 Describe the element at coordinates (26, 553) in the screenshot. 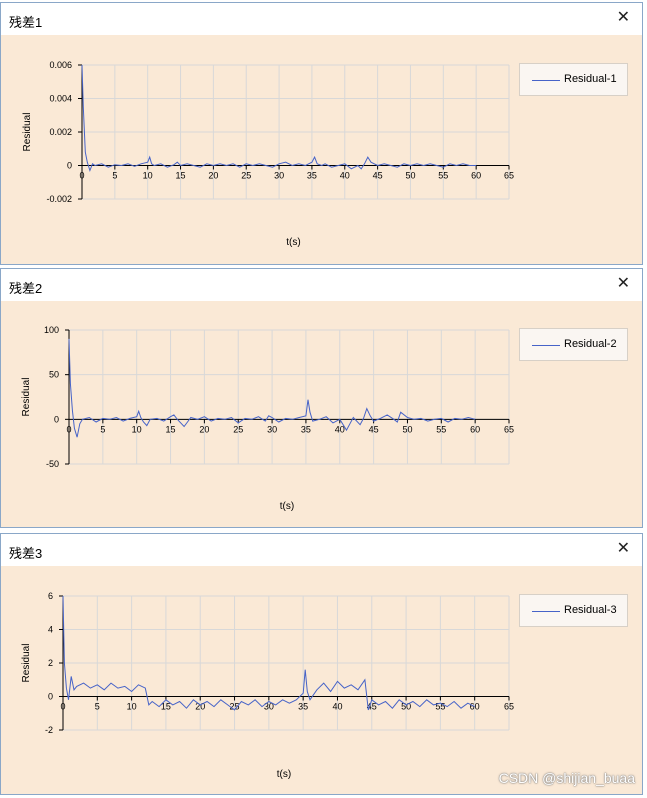

I see `window-title: 残差3` at that location.